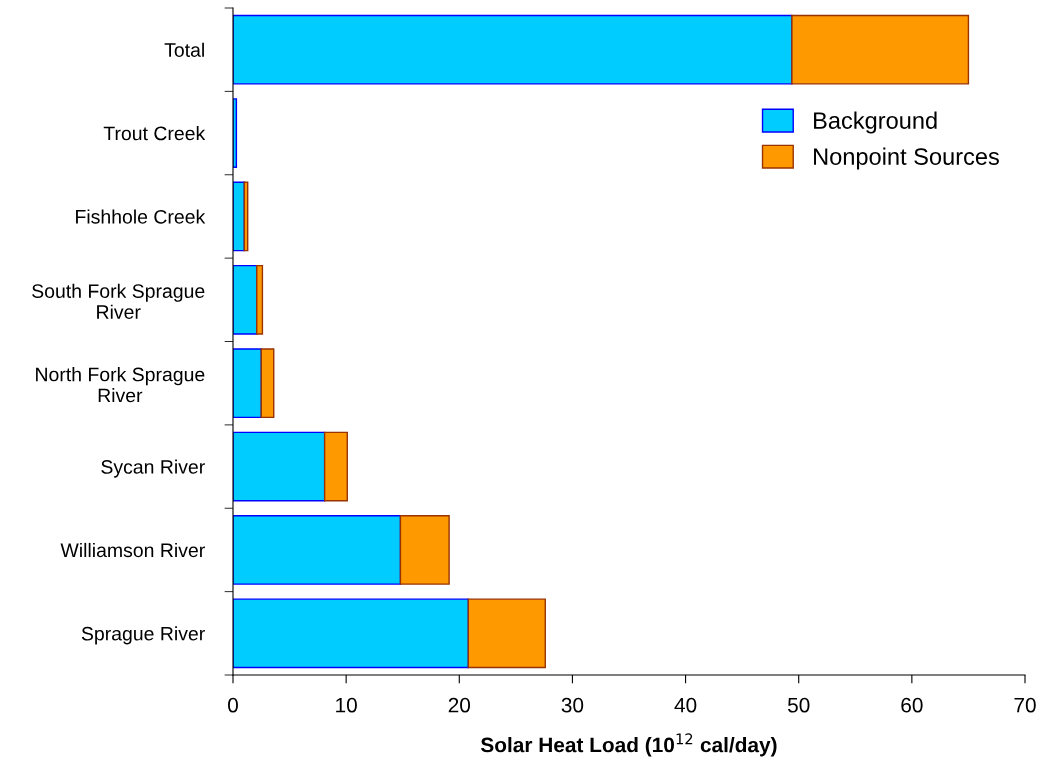  I want to click on y-tick-label: South Fork Sprague River, so click(118, 301).